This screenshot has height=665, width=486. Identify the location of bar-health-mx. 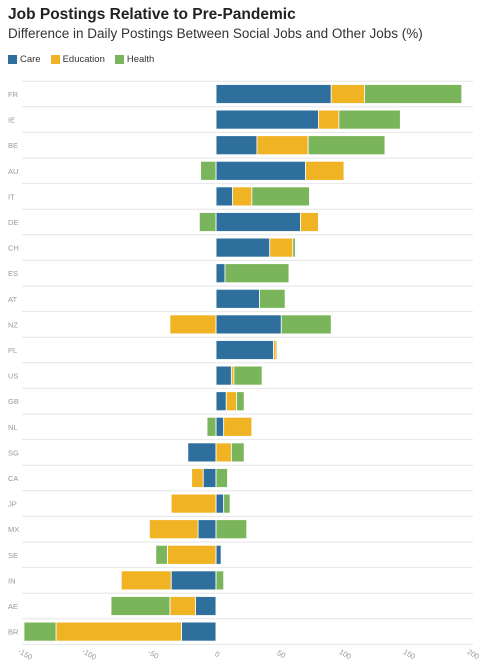
(231, 529).